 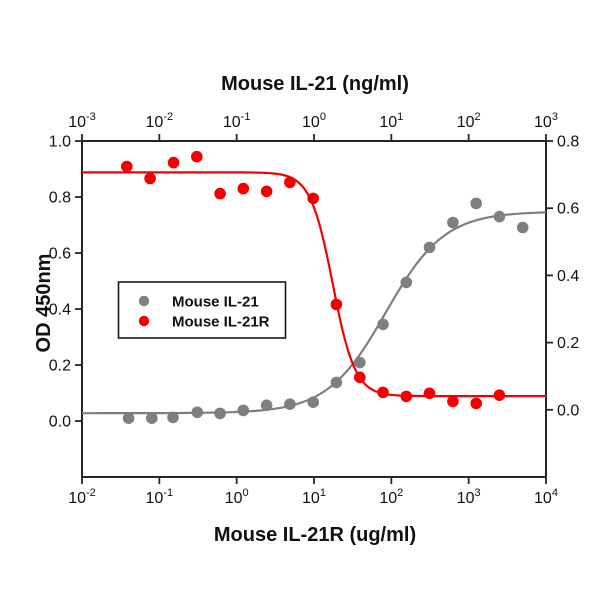 What do you see at coordinates (44, 303) in the screenshot?
I see `left-axis-title: OD 450nm` at bounding box center [44, 303].